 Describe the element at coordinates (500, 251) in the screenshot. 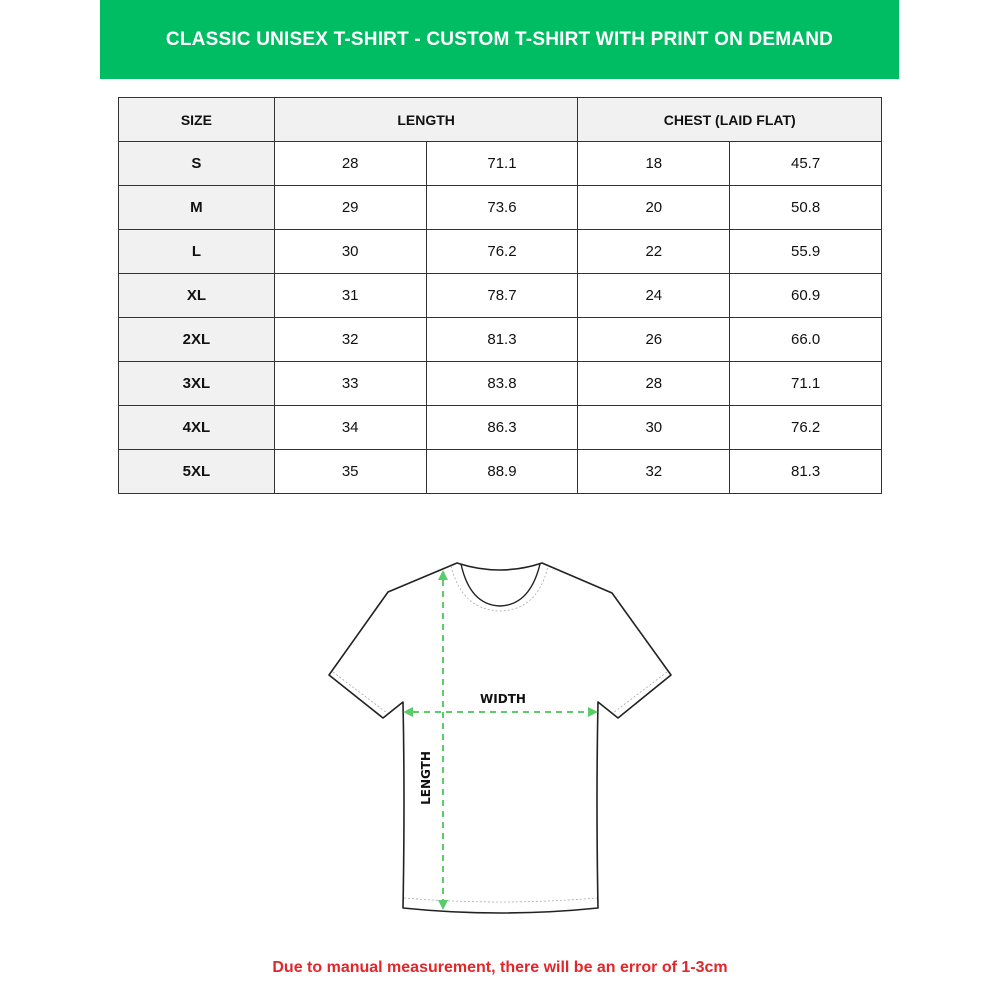

I see `table-row: L 30 76.2 22 55.9` at that location.